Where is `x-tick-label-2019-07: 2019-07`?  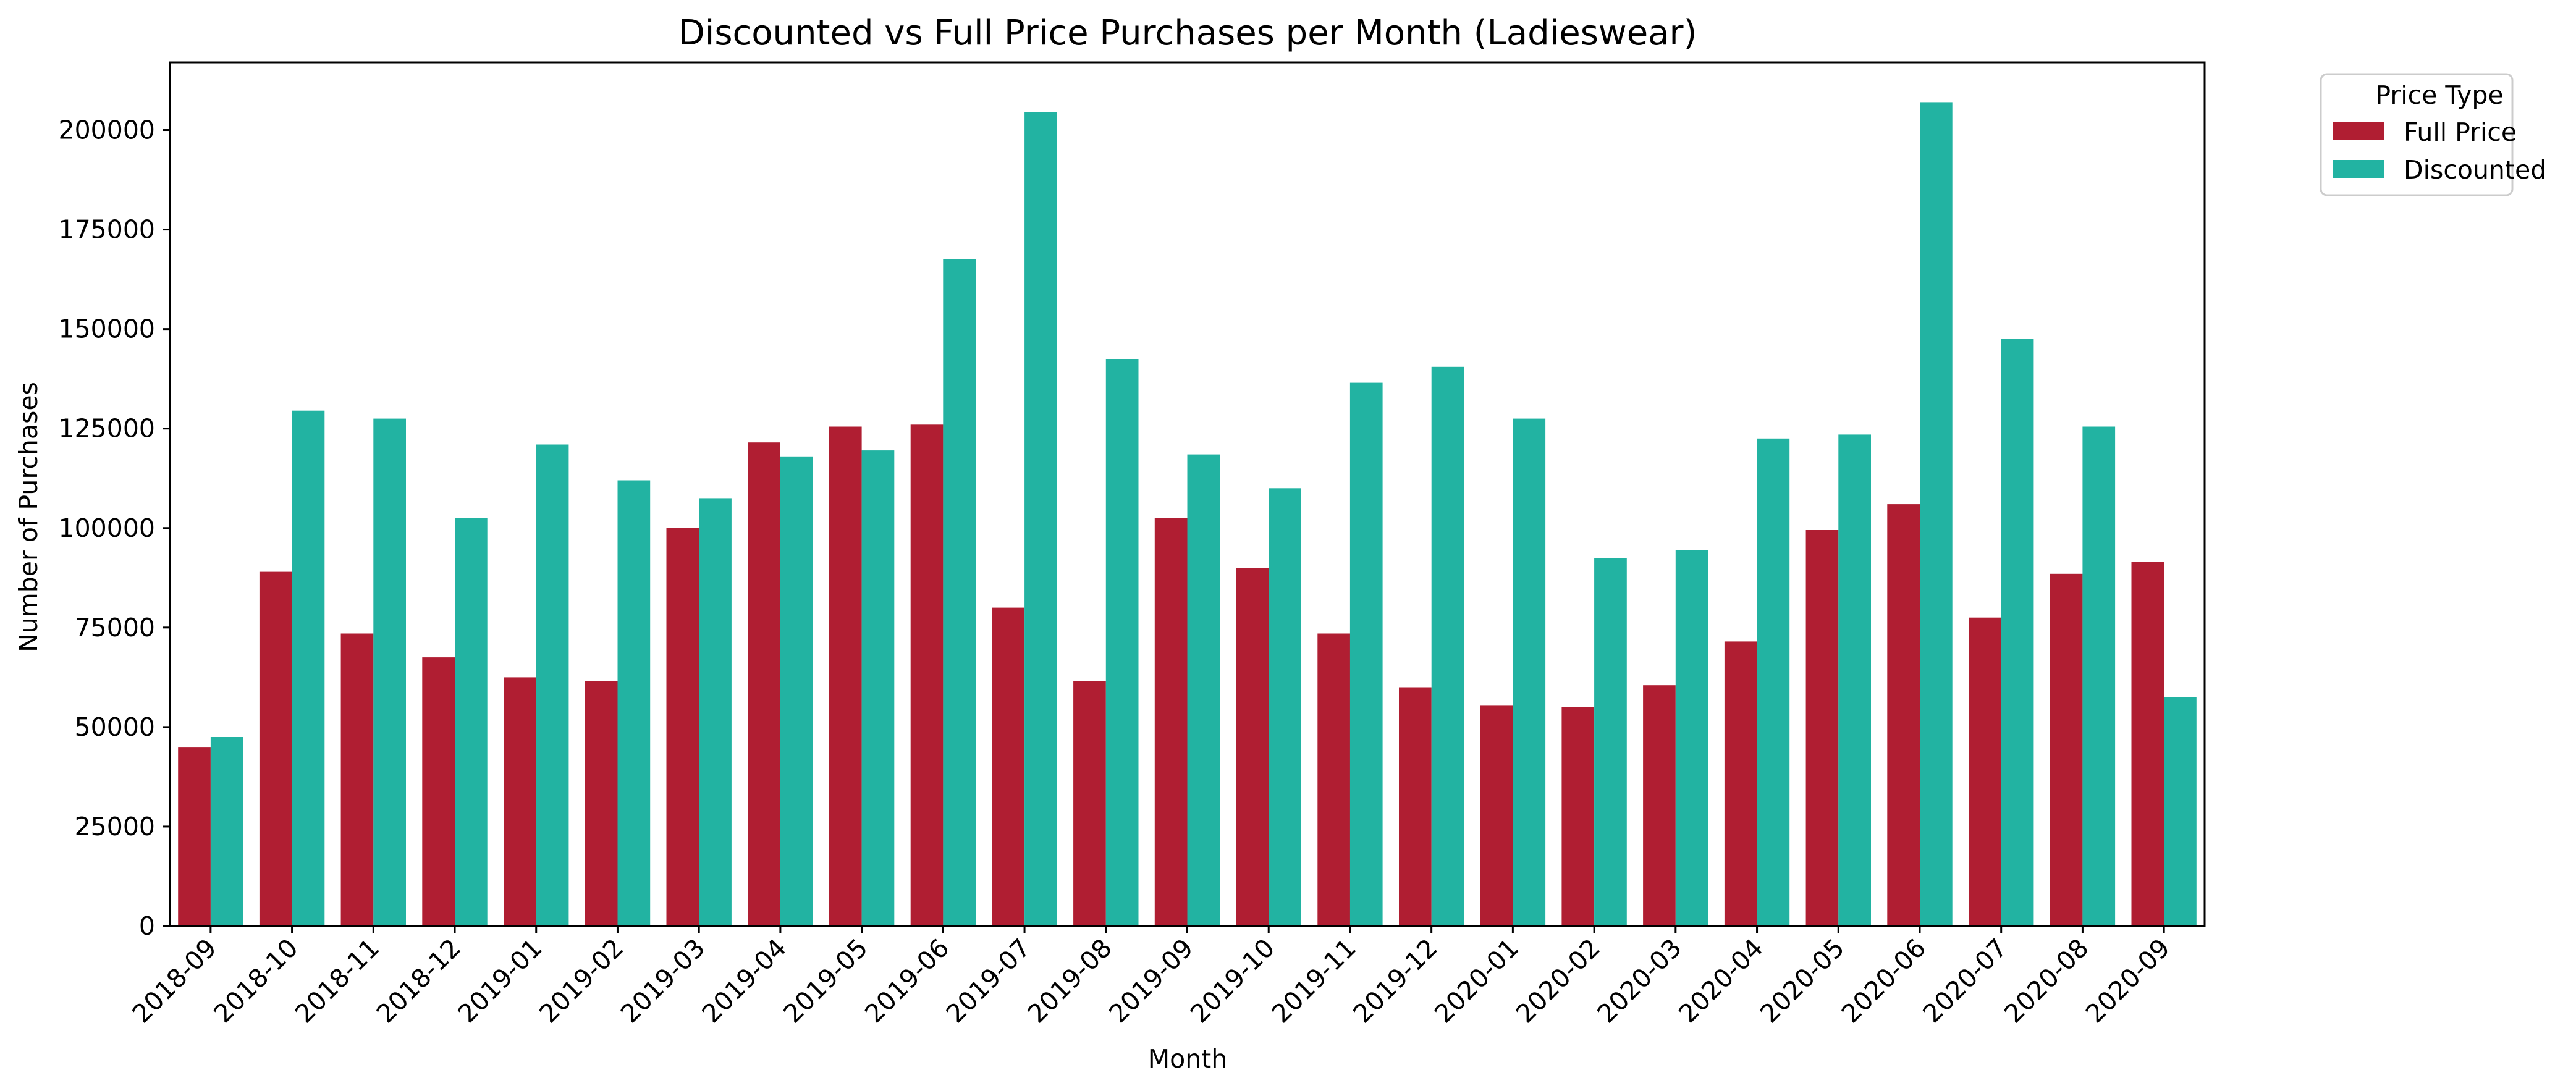 x-tick-label-2019-07: 2019-07 is located at coordinates (988, 981).